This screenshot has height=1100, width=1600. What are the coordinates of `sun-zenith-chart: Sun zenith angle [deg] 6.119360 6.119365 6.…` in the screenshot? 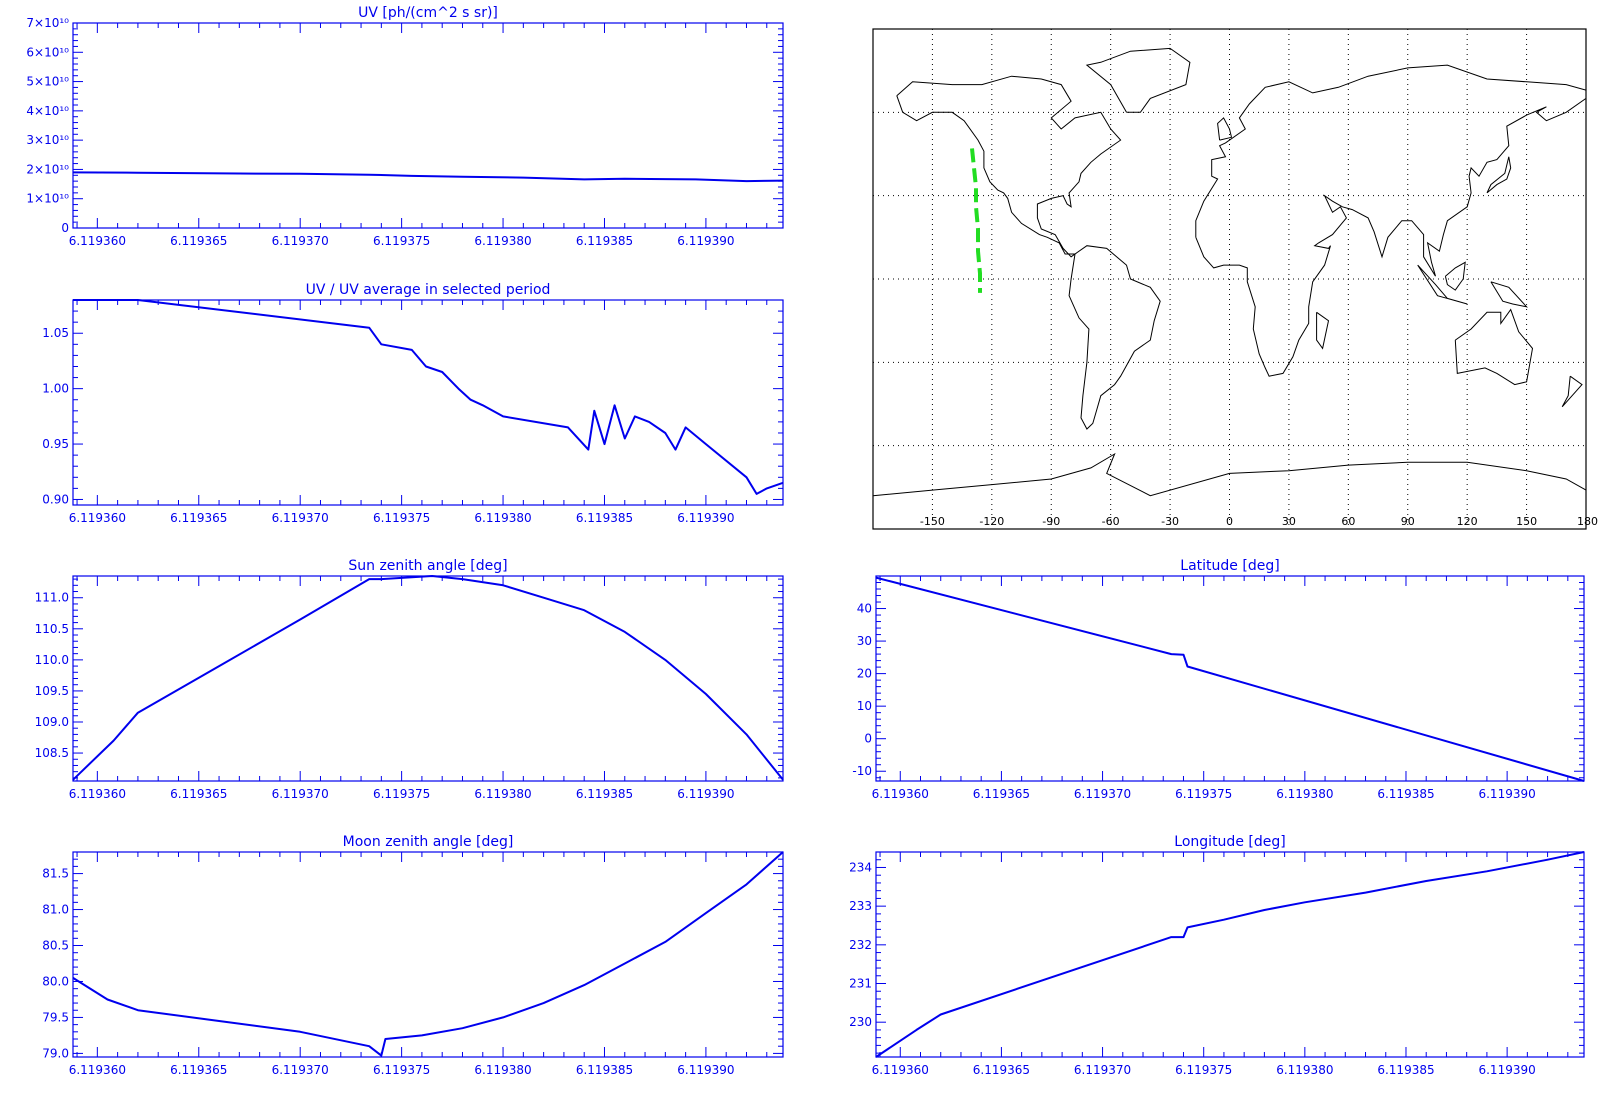 It's located at (409, 679).